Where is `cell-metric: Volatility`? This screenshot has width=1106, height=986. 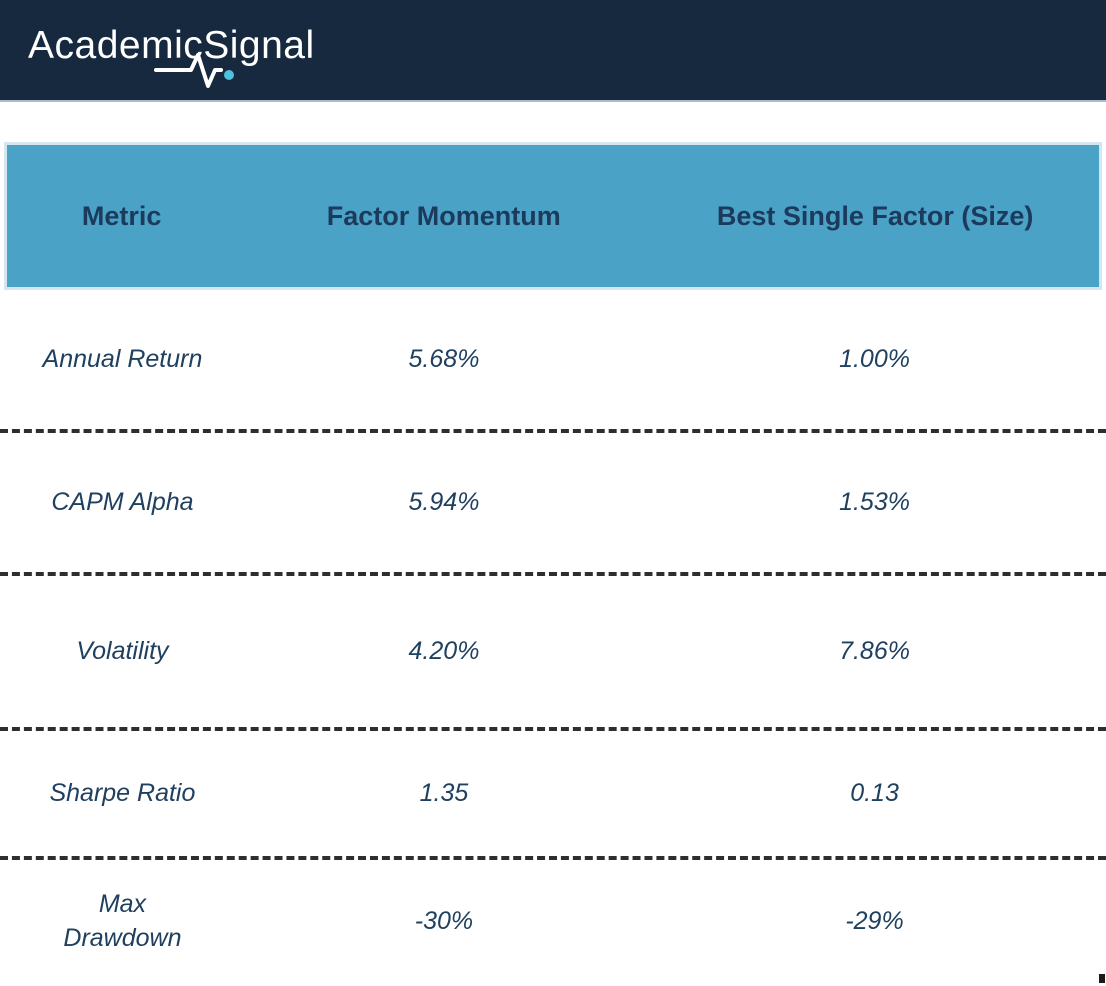
cell-metric: Volatility is located at coordinates (122, 650).